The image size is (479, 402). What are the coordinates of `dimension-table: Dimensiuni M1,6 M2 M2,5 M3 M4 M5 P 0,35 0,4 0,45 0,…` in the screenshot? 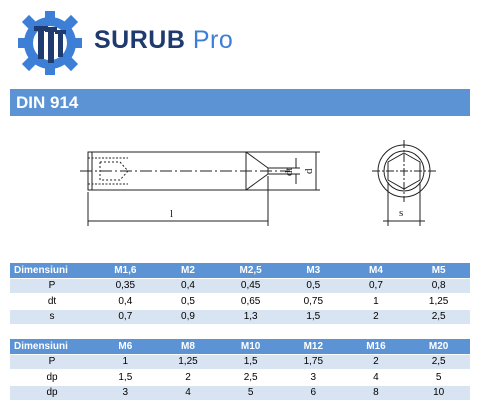 It's located at (240, 294).